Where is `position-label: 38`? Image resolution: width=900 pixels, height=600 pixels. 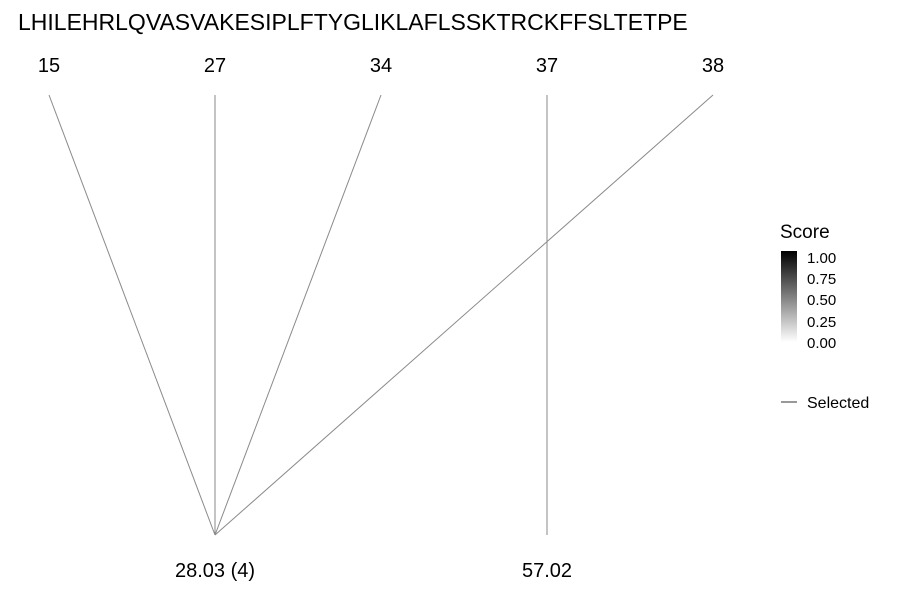
position-label: 38 is located at coordinates (713, 66).